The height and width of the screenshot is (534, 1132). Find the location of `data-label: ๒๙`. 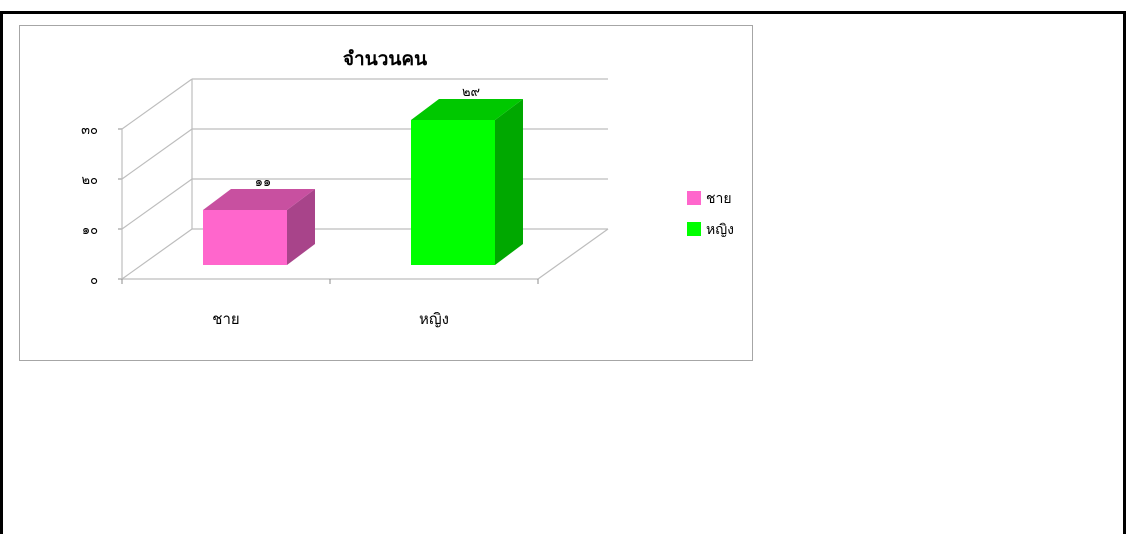

data-label: ๒๙ is located at coordinates (471, 92).